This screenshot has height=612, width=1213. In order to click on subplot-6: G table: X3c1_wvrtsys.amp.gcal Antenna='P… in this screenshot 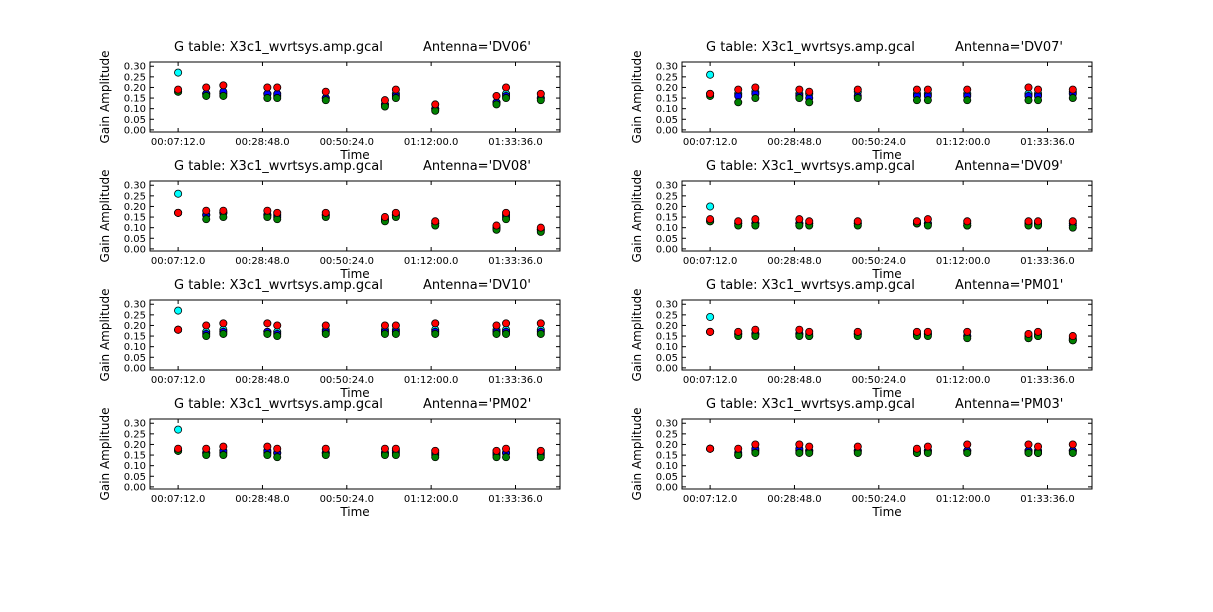, I will do `click(329, 458)`.